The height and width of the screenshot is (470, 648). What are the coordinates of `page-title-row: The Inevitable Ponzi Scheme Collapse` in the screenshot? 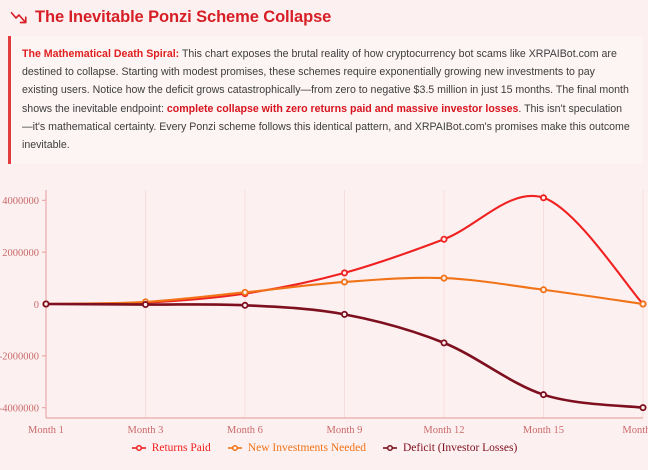 It's located at (324, 16).